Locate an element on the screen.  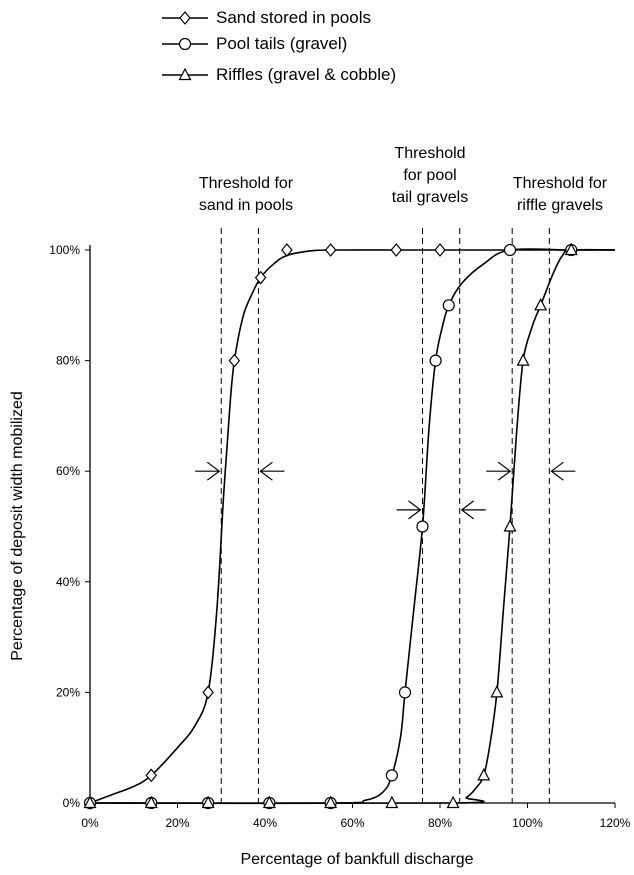
x-tick-label: 20% is located at coordinates (177, 823).